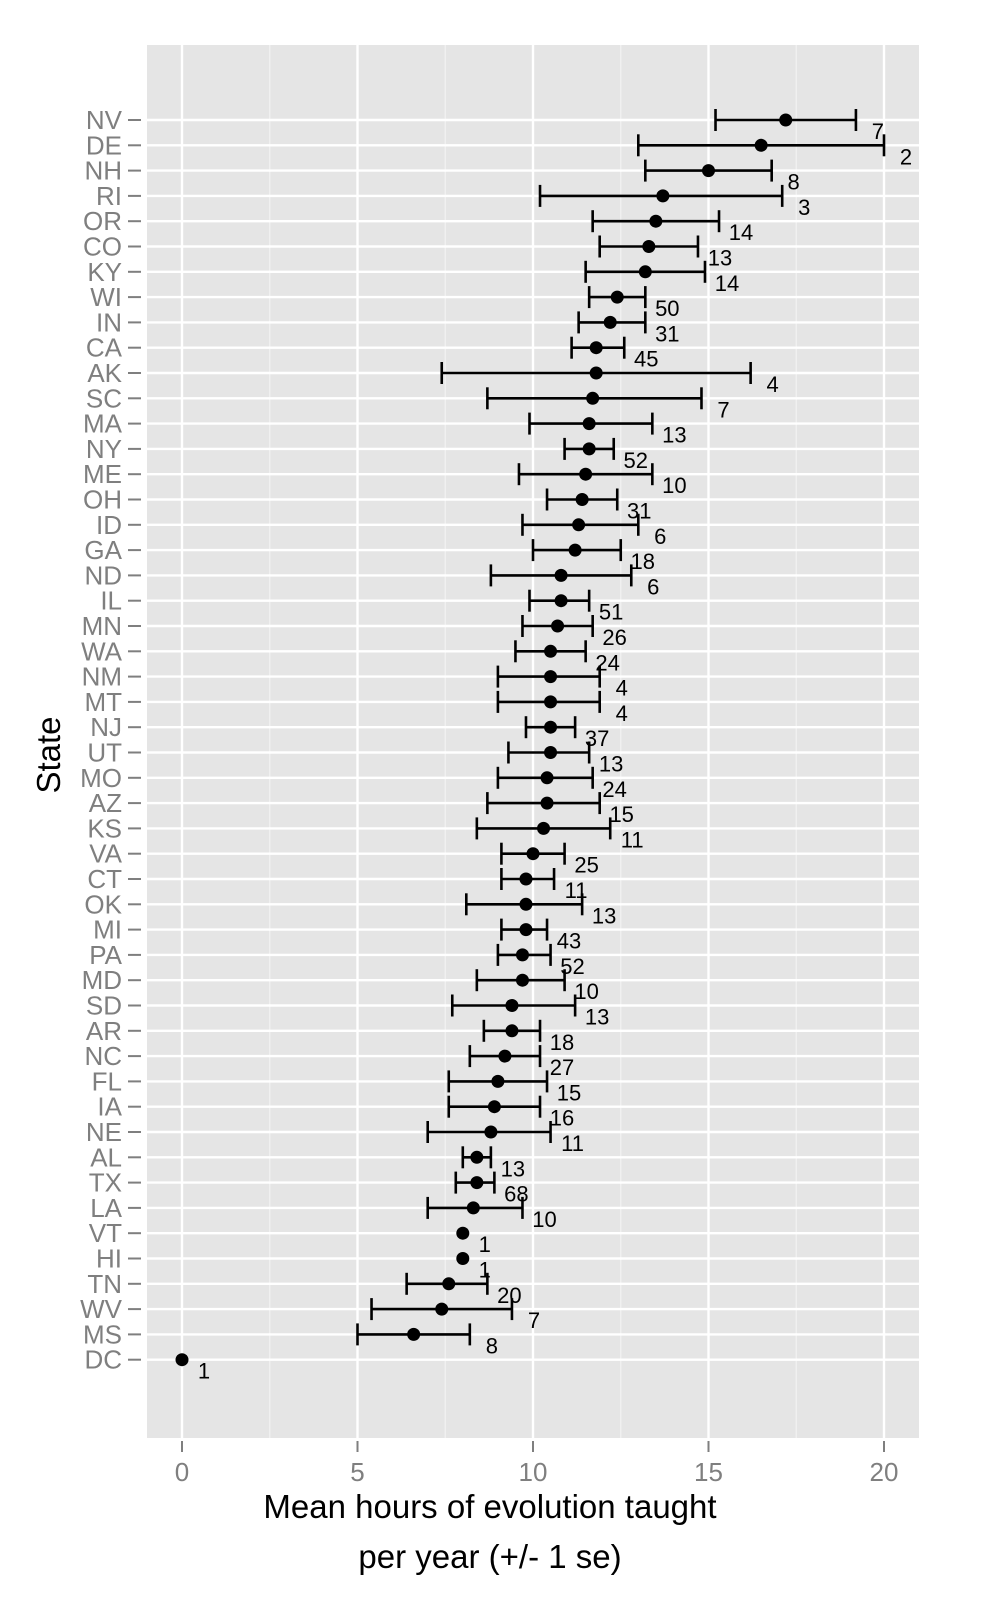 This screenshot has width=983, height=1600. What do you see at coordinates (101, 778) in the screenshot?
I see `y-tick-label-mo: MO` at bounding box center [101, 778].